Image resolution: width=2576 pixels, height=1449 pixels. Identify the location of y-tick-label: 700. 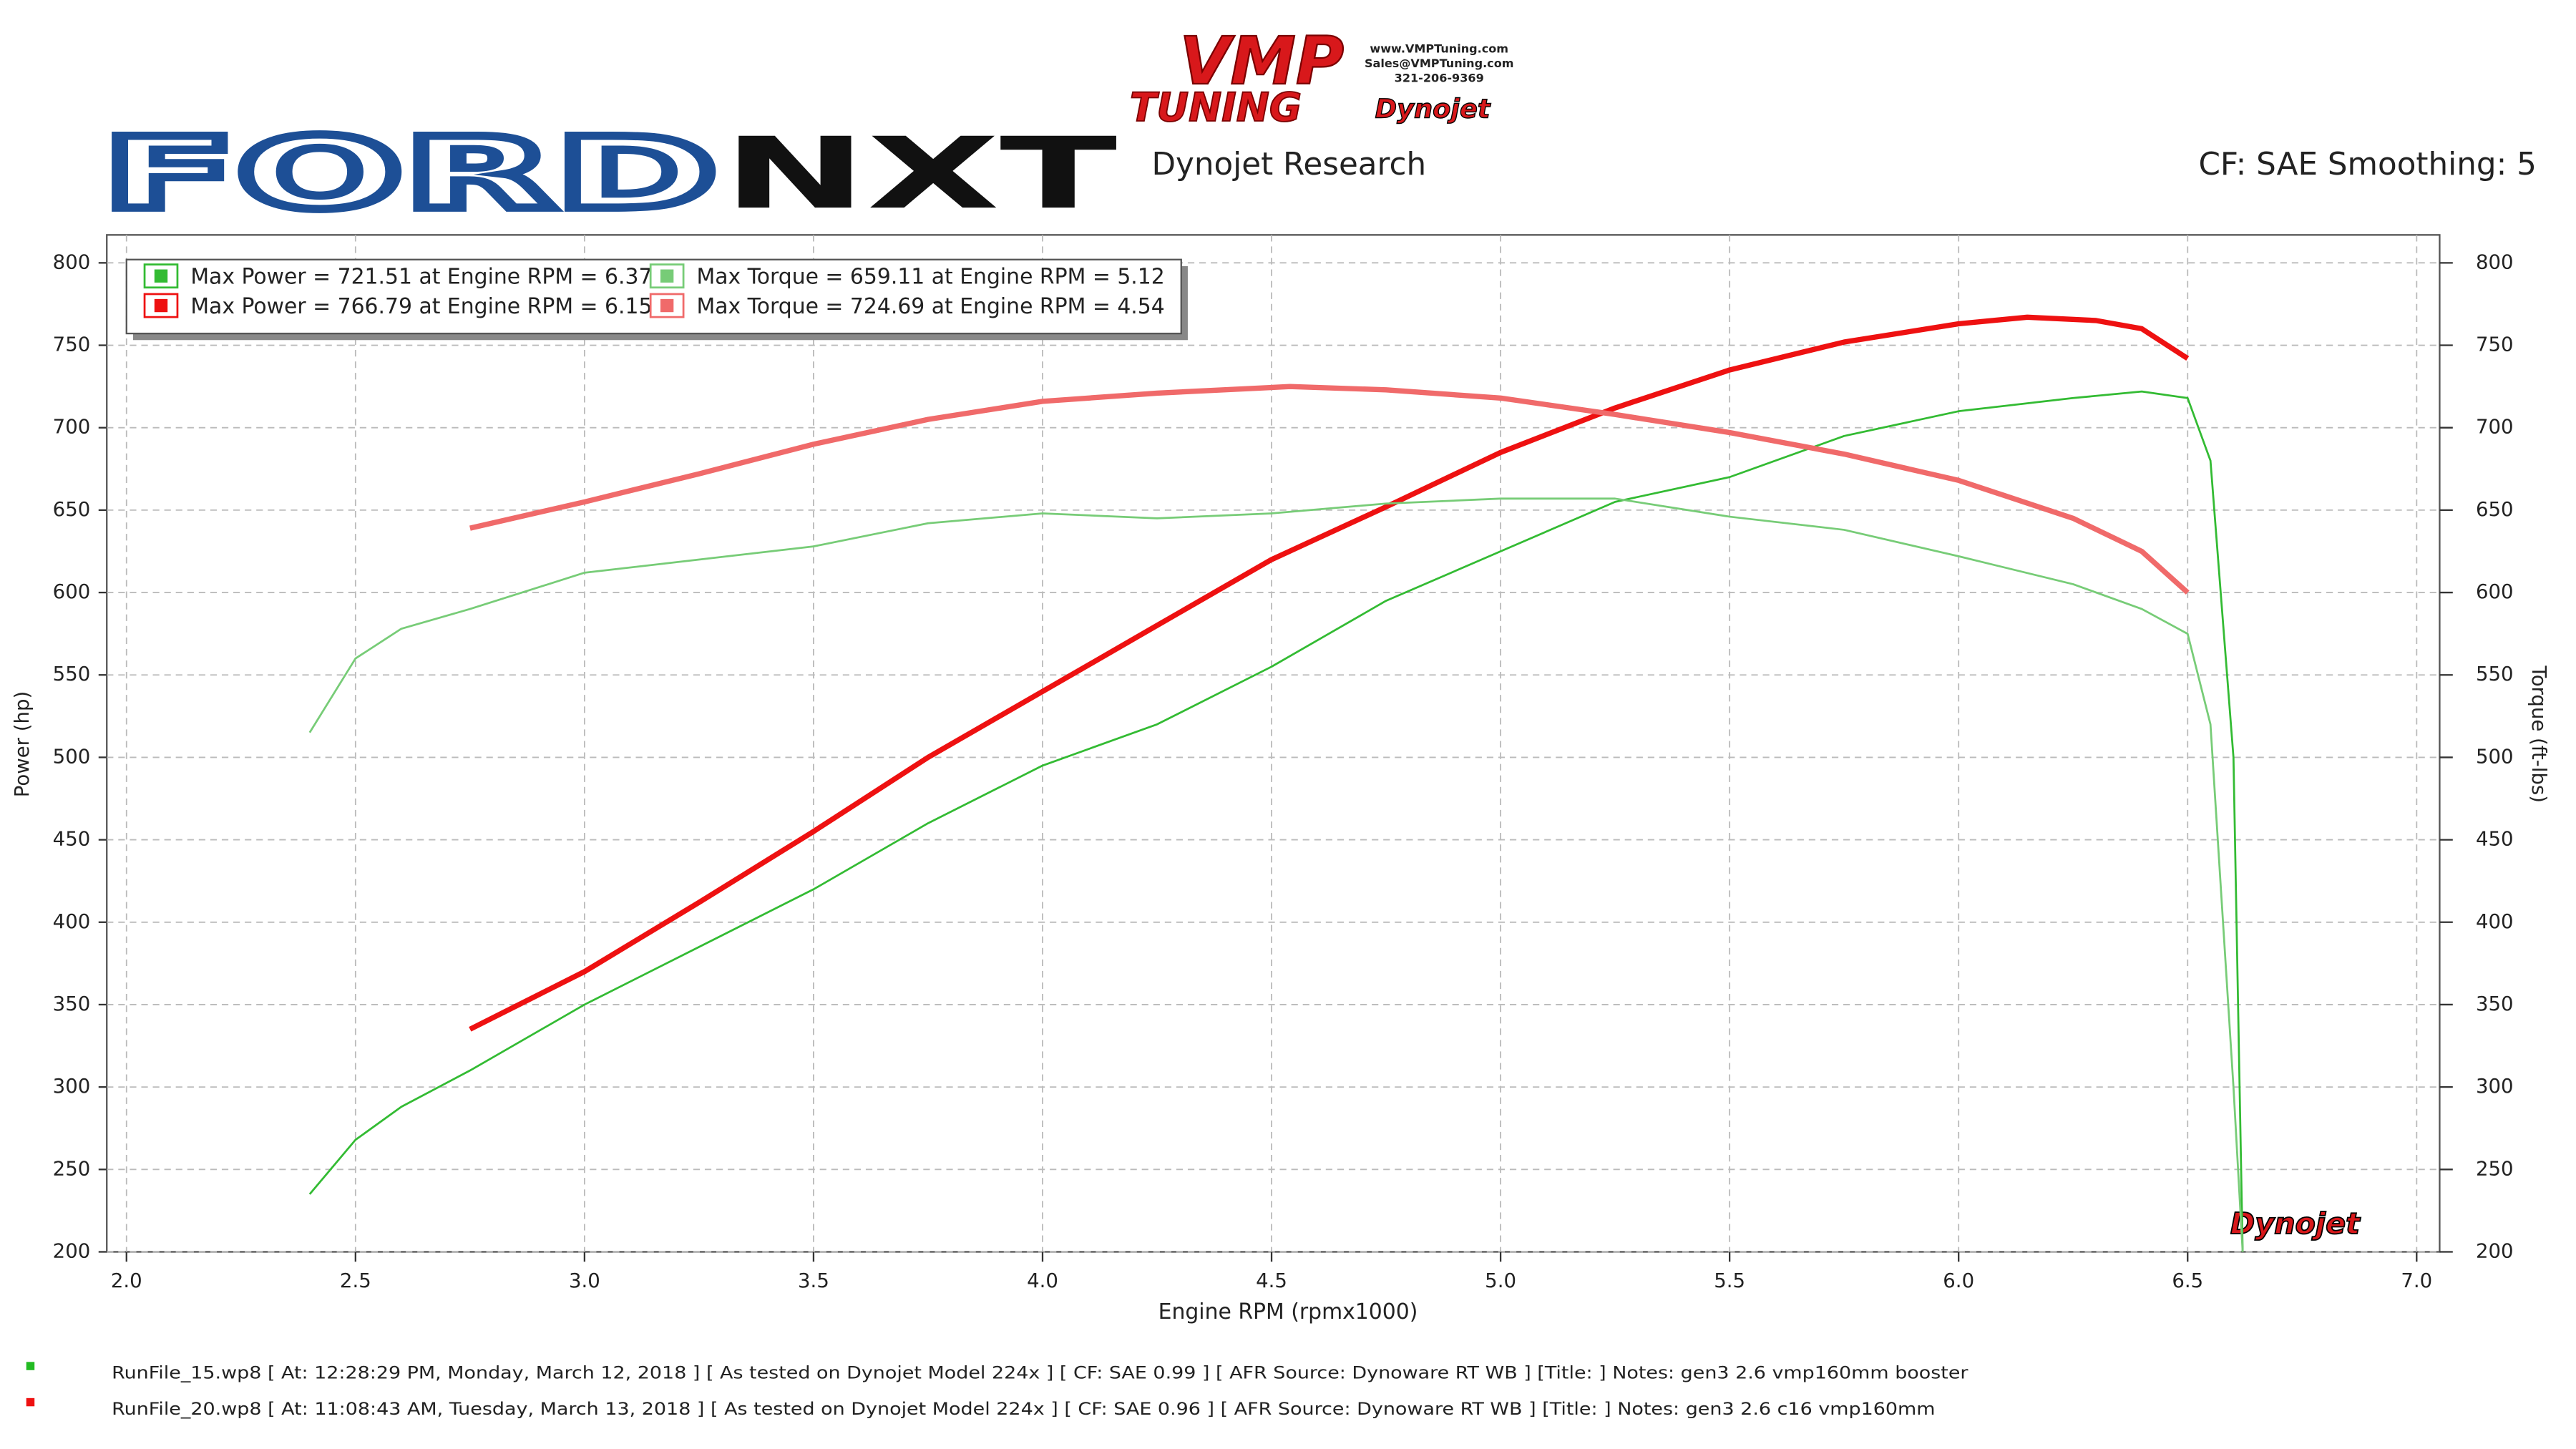
(72, 427).